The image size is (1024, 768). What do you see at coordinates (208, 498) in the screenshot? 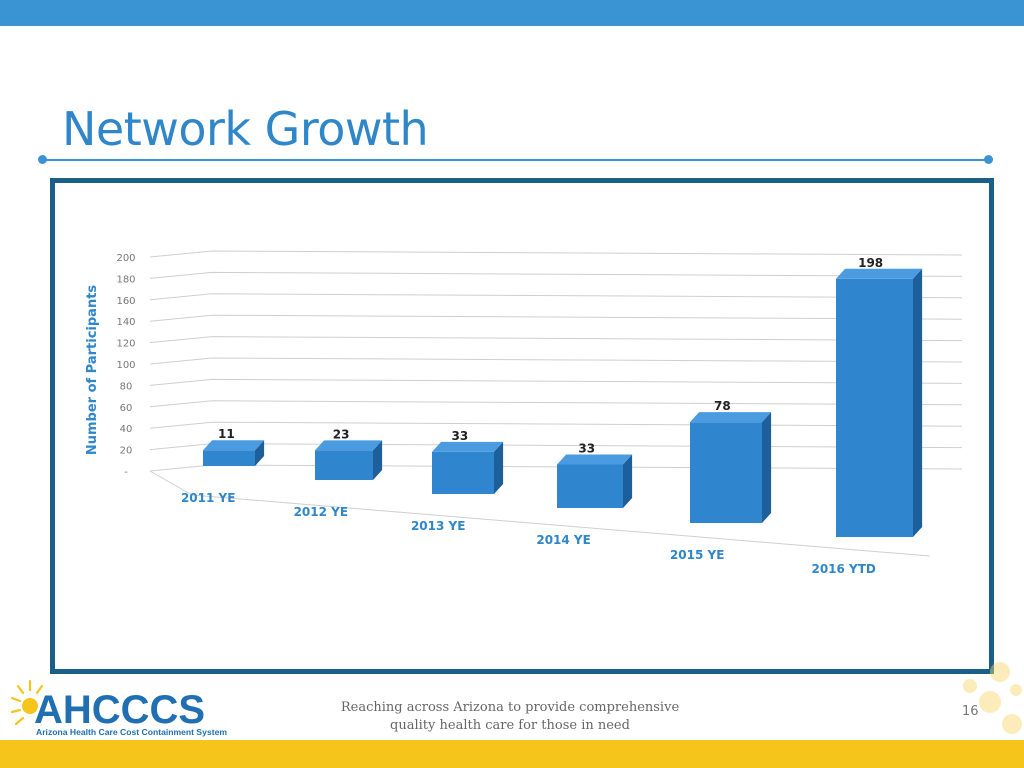
I see `category-label: 2011 YE` at bounding box center [208, 498].